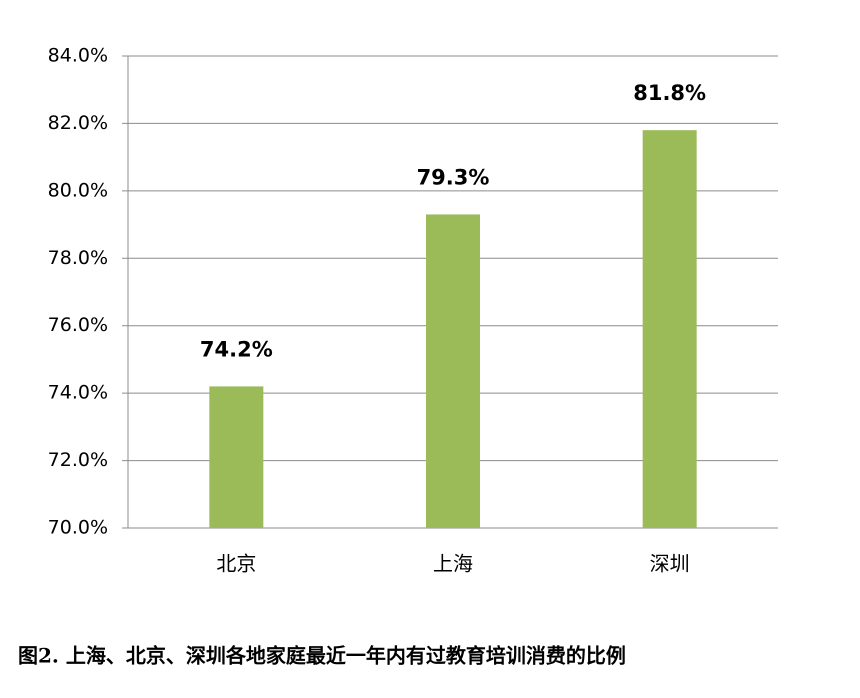 The image size is (860, 698). I want to click on value-label: 74.2%, so click(236, 349).